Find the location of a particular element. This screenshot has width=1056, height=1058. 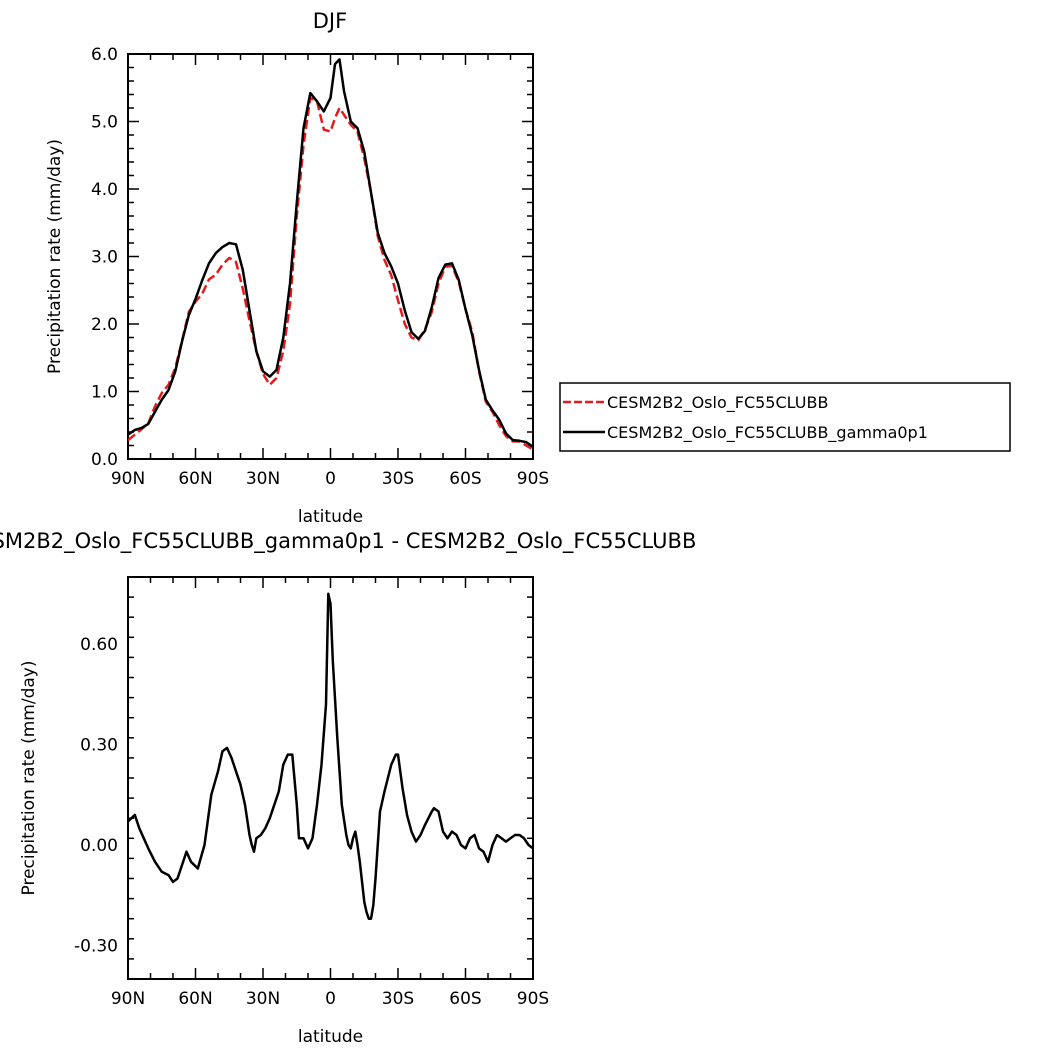

y-tick-label: 4.0 is located at coordinates (104, 190).